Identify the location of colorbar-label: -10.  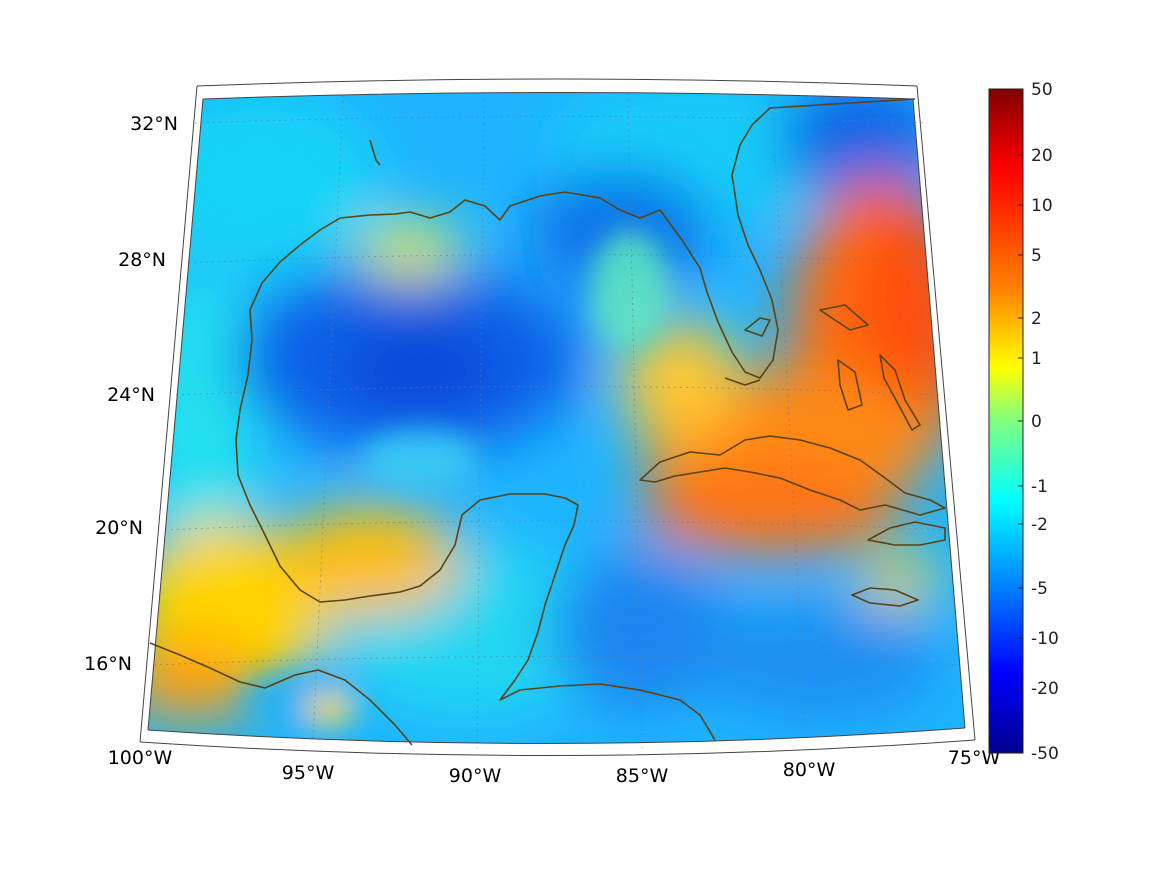
(1045, 639).